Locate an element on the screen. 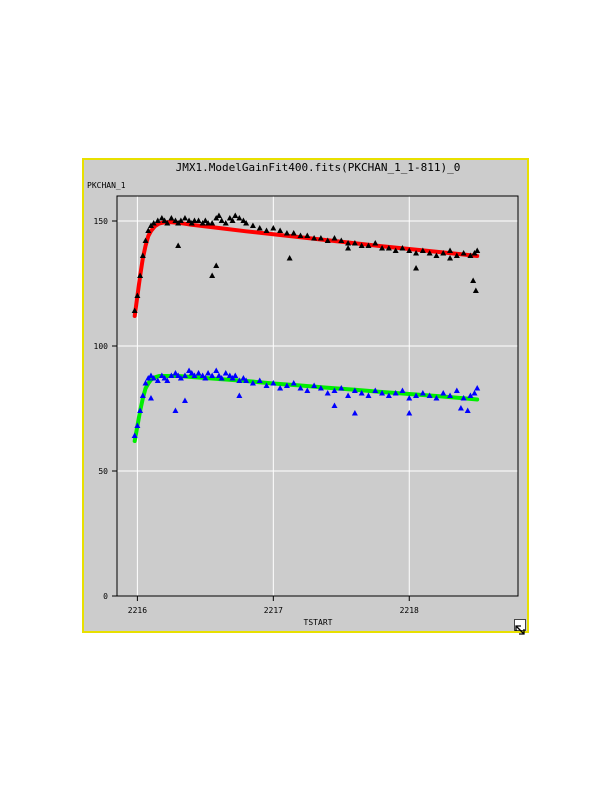  resize-arrow-icon is located at coordinates (520, 627).